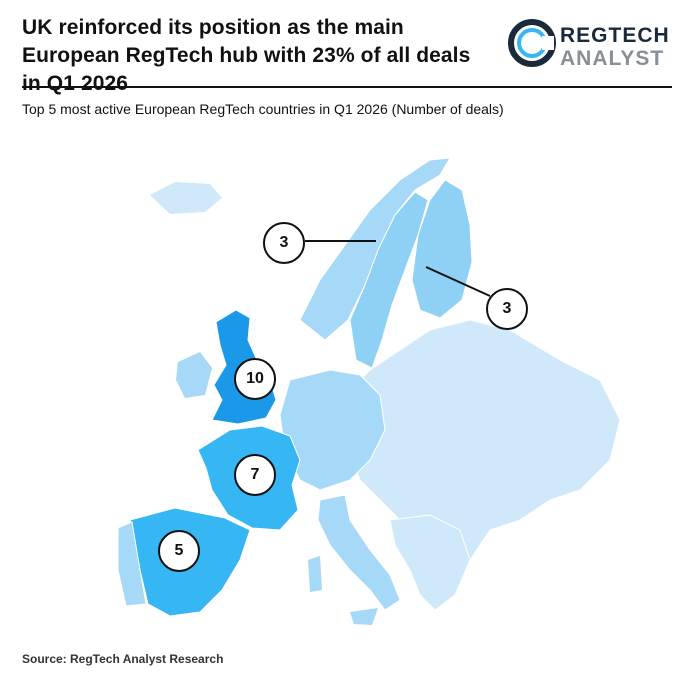 Image resolution: width=696 pixels, height=696 pixels. What do you see at coordinates (507, 309) in the screenshot?
I see `value-label-finland: 3` at bounding box center [507, 309].